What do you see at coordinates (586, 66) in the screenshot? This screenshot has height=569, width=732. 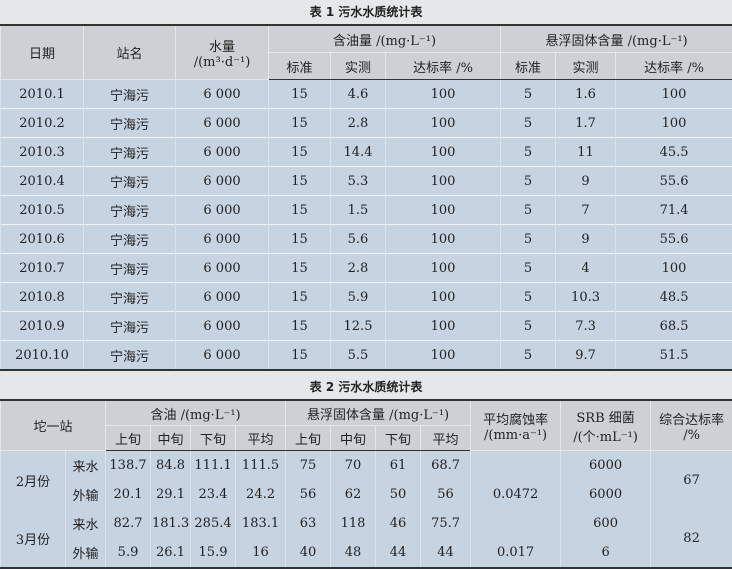 I see `header-ss-measured: 实测` at bounding box center [586, 66].